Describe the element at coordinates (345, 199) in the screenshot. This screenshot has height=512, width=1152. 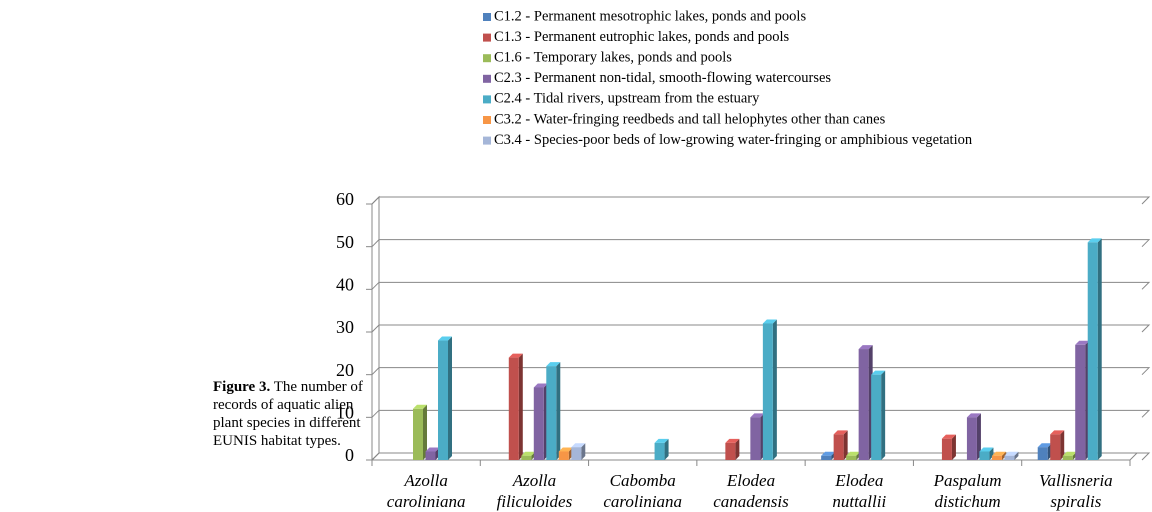
I see `y-tick-label: 60` at that location.